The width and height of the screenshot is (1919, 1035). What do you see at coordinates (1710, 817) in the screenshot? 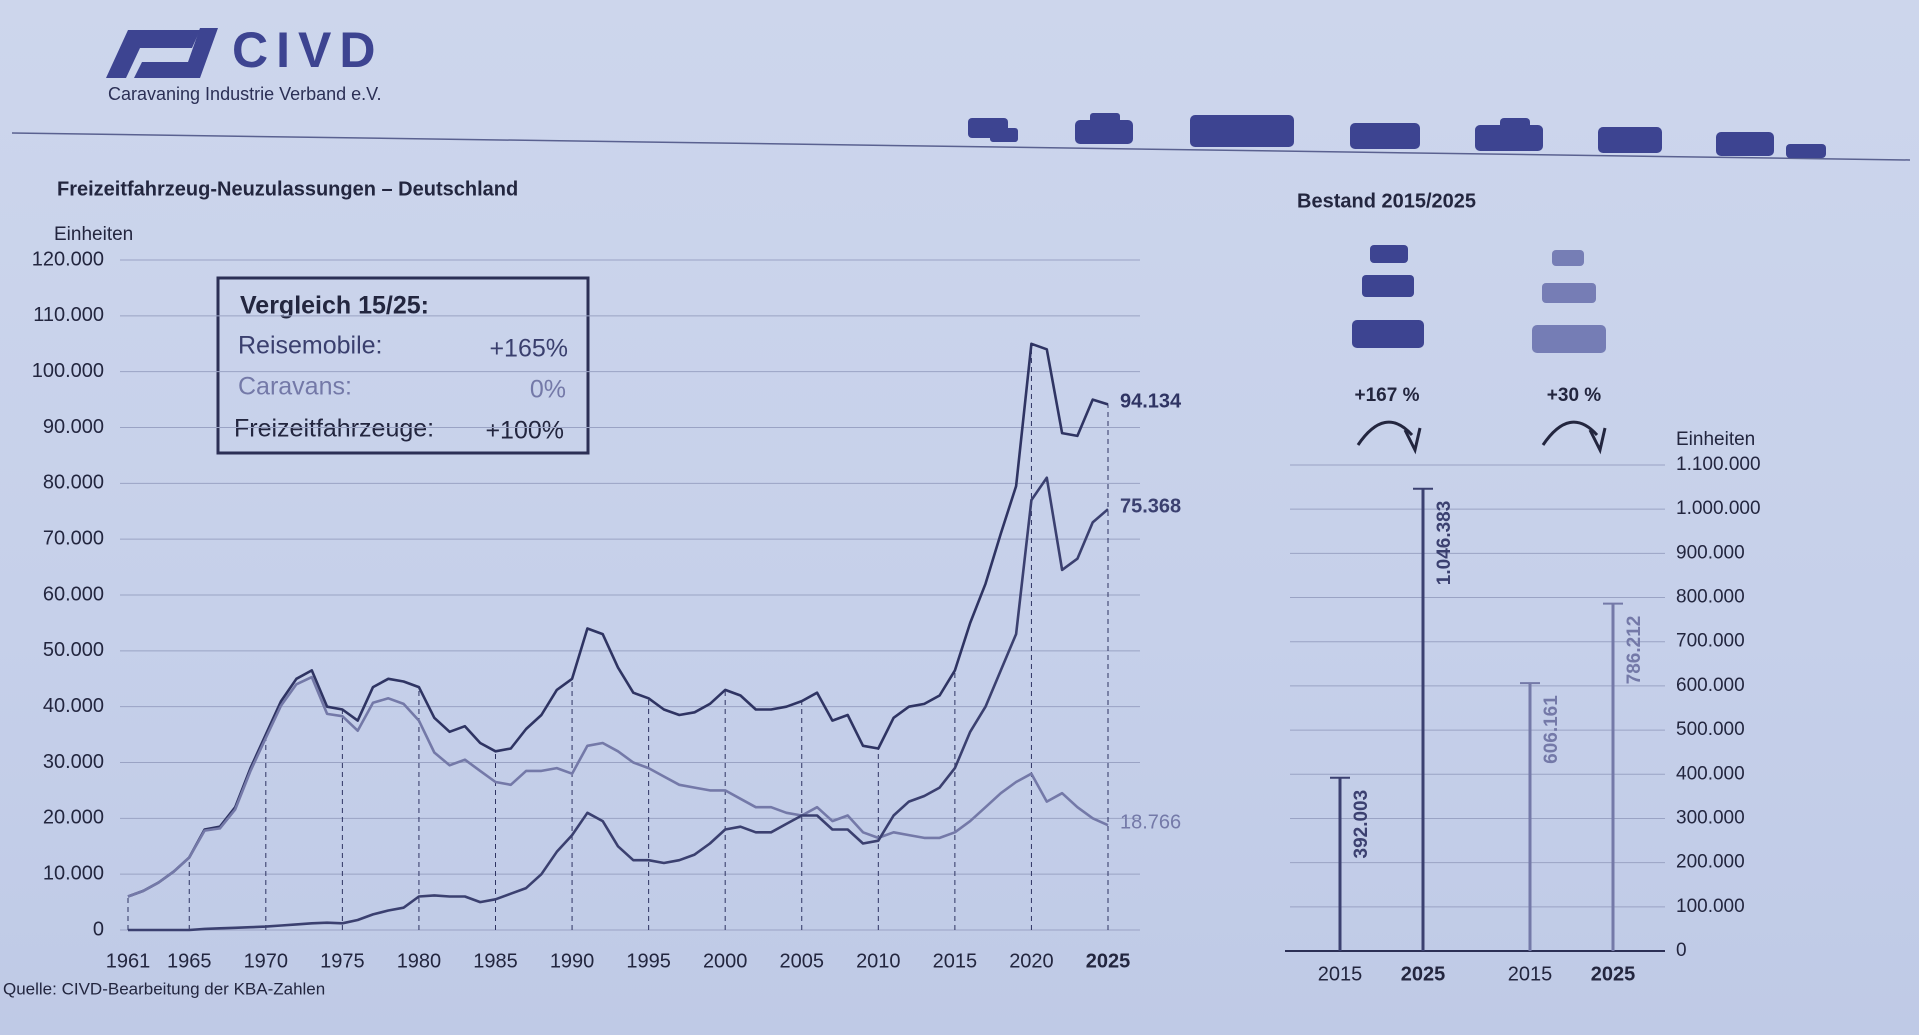
I see `y-tick-label: 300.000` at bounding box center [1710, 817].